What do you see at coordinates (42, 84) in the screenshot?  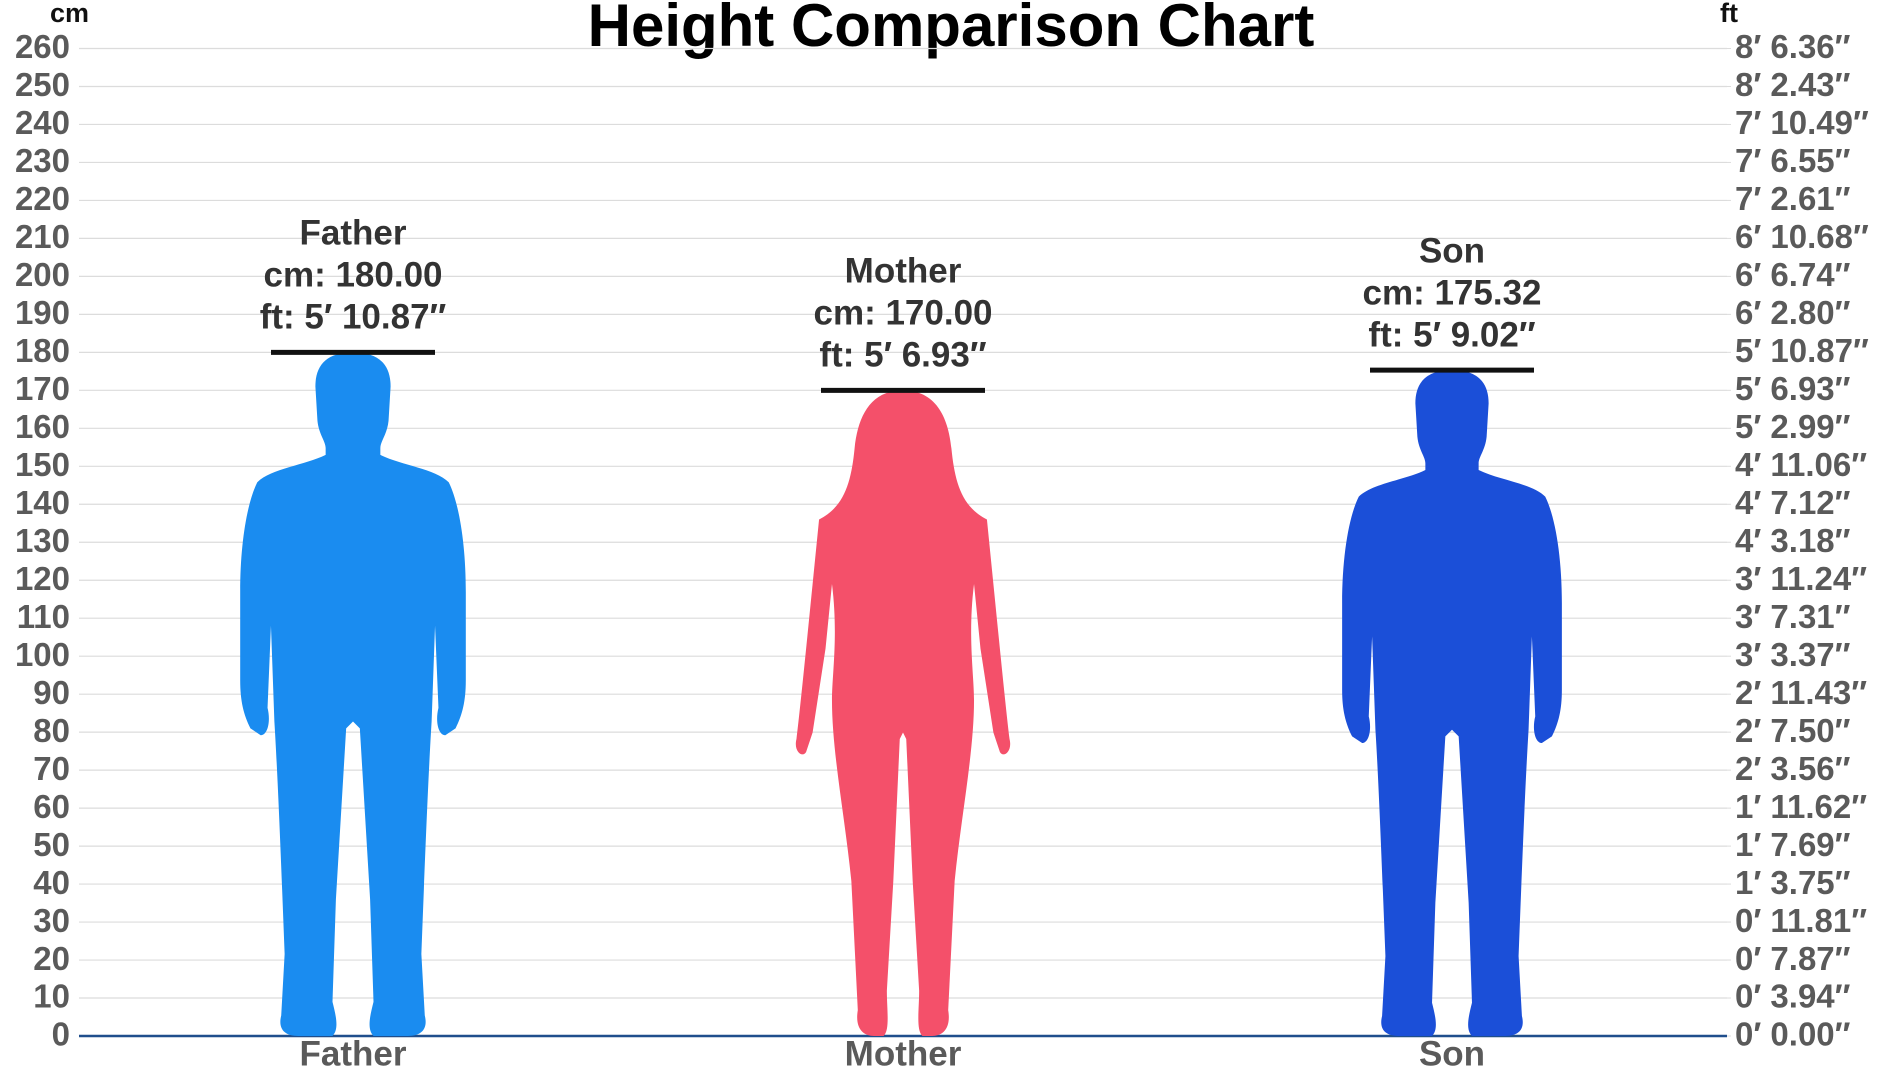 I see `y-tick-label: 250` at bounding box center [42, 84].